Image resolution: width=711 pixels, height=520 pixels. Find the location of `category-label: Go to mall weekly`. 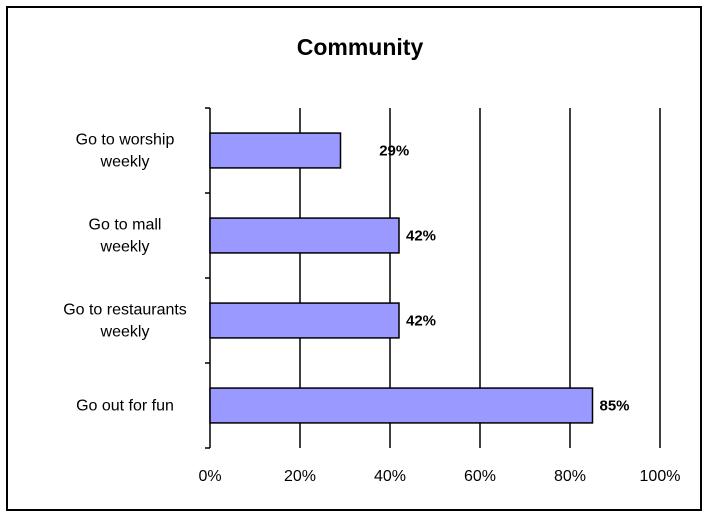

category-label: Go to mall weekly is located at coordinates (125, 236).